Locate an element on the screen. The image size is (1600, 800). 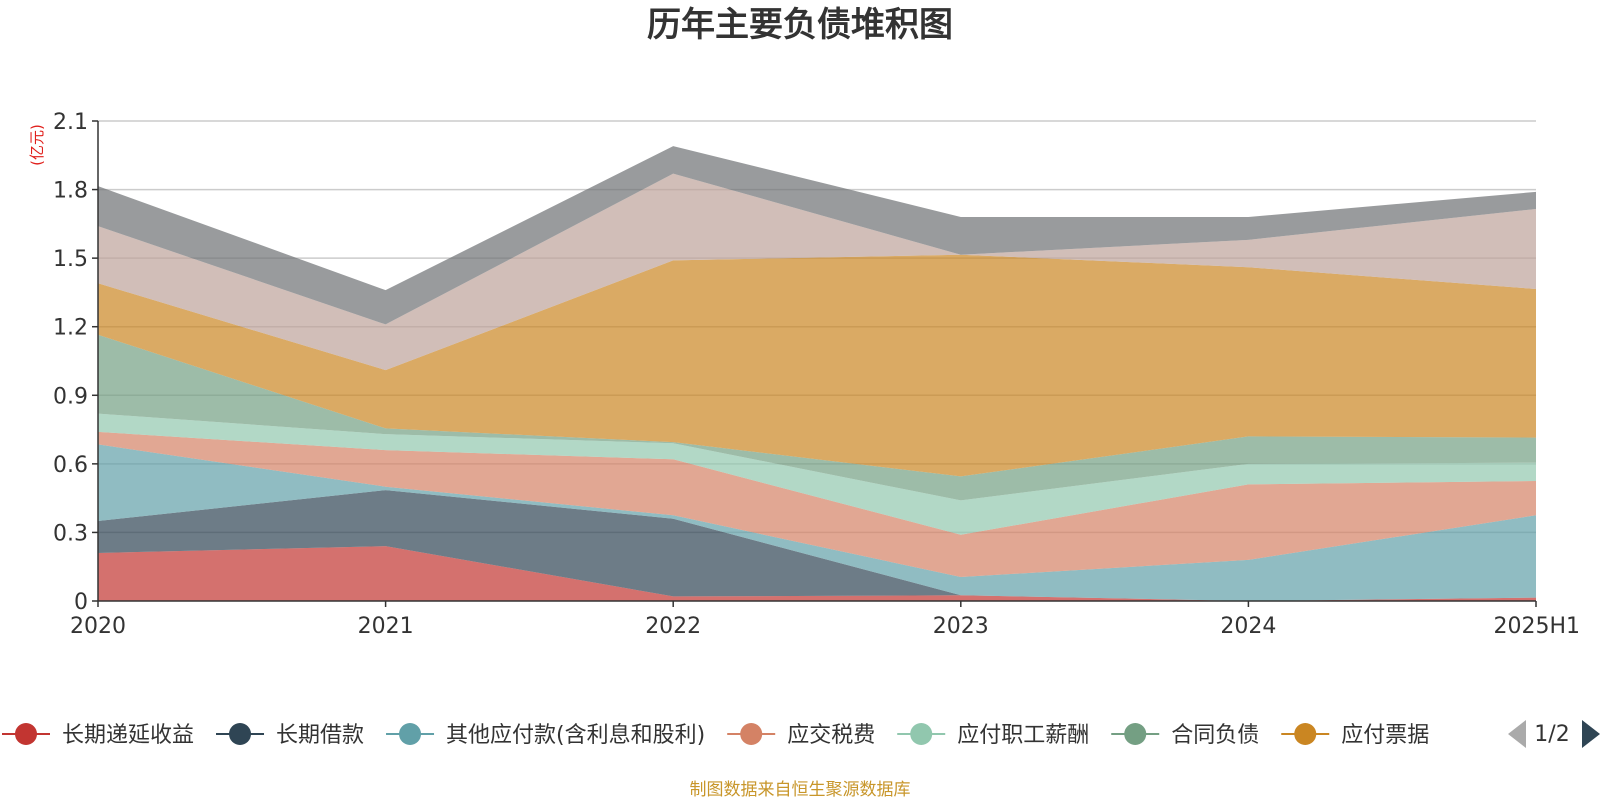
pager-prev-icon is located at coordinates (1517, 734).